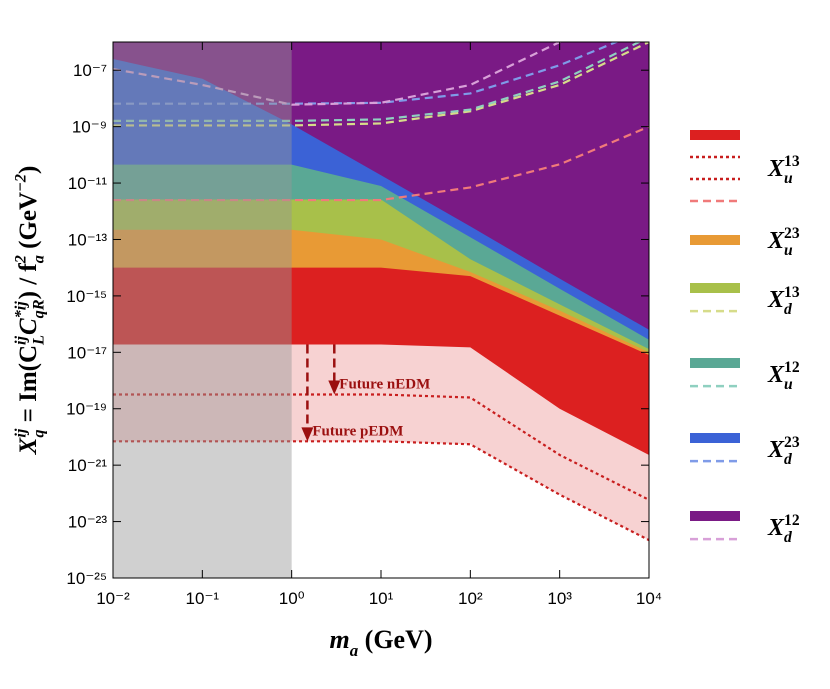 Image resolution: width=830 pixels, height=689 pixels. I want to click on y-label-part: *ij, so click(21, 310).